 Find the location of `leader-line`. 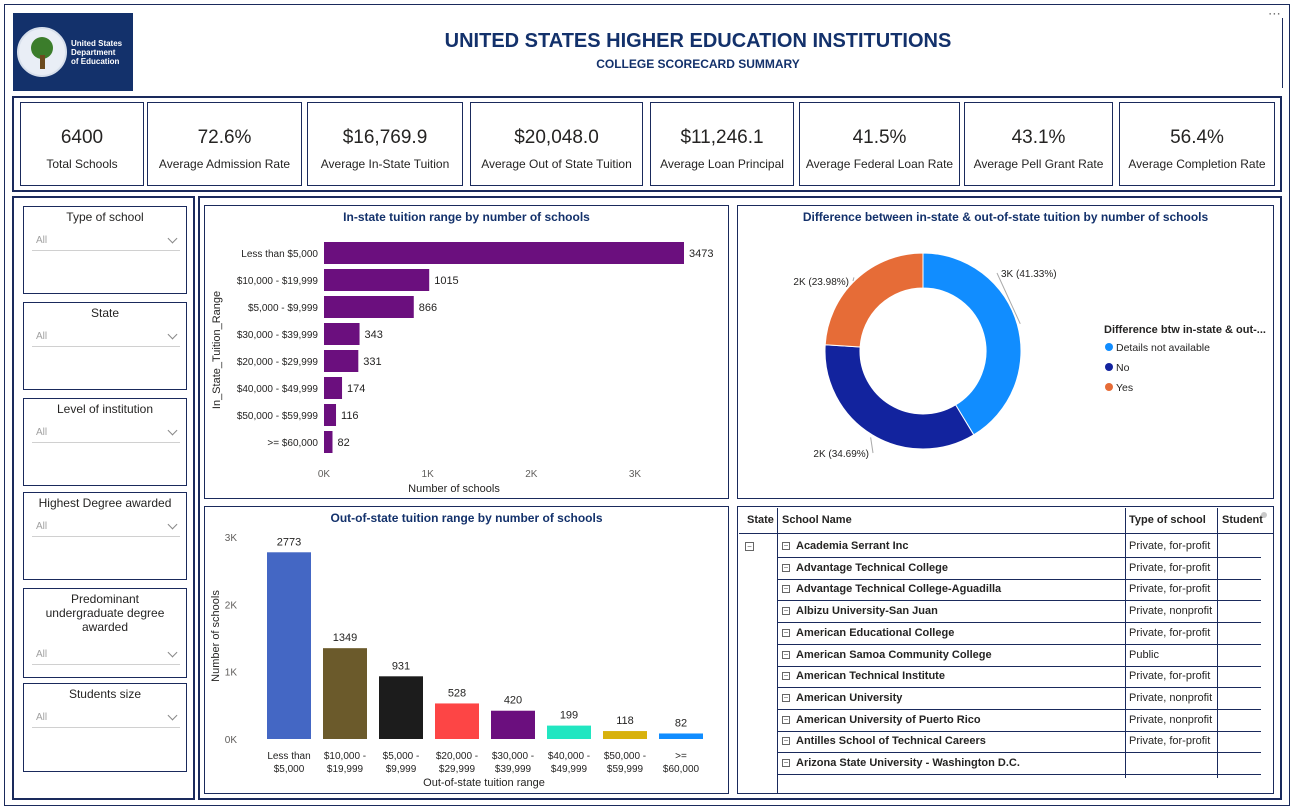

leader-line is located at coordinates (853, 279).